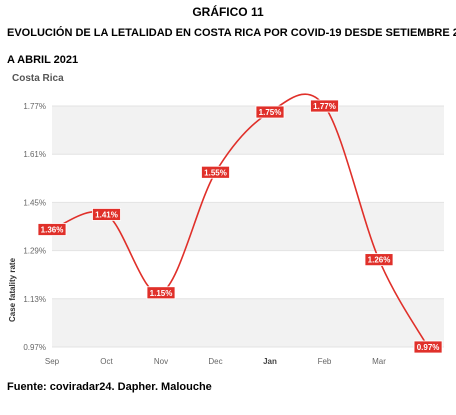  I want to click on x-tick-label: Sep, so click(52, 361).